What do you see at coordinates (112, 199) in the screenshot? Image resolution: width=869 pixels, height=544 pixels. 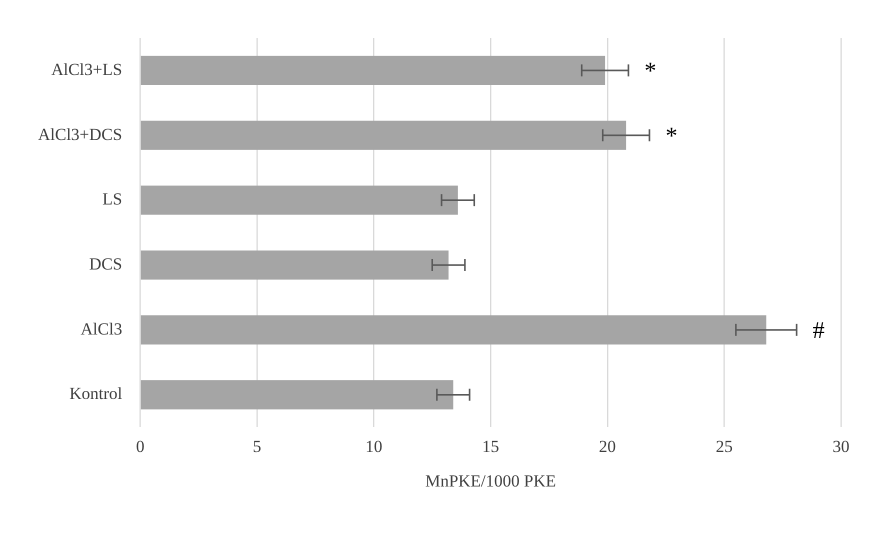 I see `y-tick-label: LS` at bounding box center [112, 199].